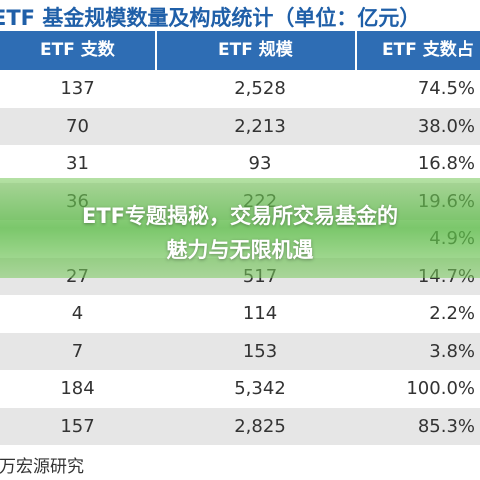 The height and width of the screenshot is (480, 480). Describe the element at coordinates (260, 426) in the screenshot. I see `table-cell: 2,825` at that location.